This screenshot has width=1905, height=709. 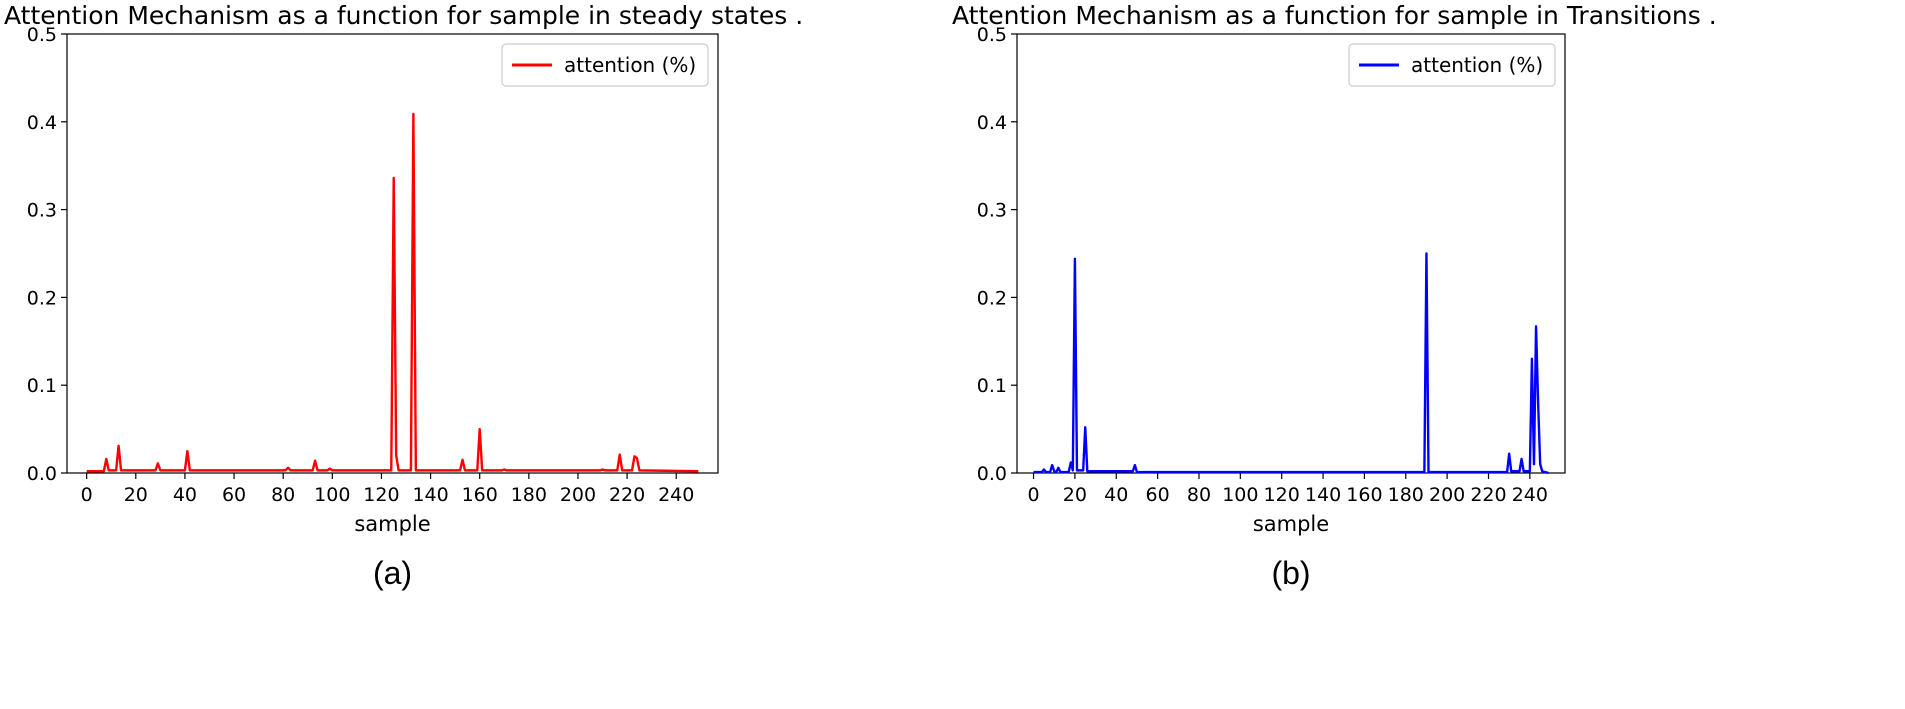 I want to click on panel-label: (b), so click(x=1290, y=573).